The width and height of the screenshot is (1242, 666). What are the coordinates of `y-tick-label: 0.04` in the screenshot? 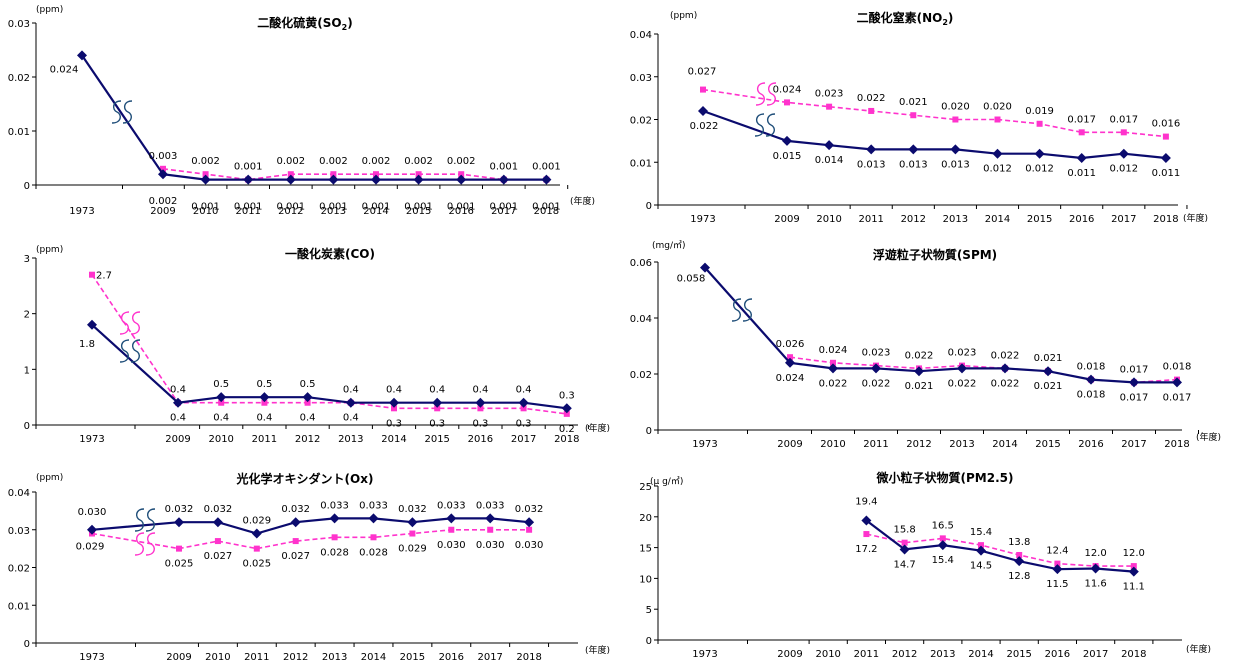 It's located at (641, 35).